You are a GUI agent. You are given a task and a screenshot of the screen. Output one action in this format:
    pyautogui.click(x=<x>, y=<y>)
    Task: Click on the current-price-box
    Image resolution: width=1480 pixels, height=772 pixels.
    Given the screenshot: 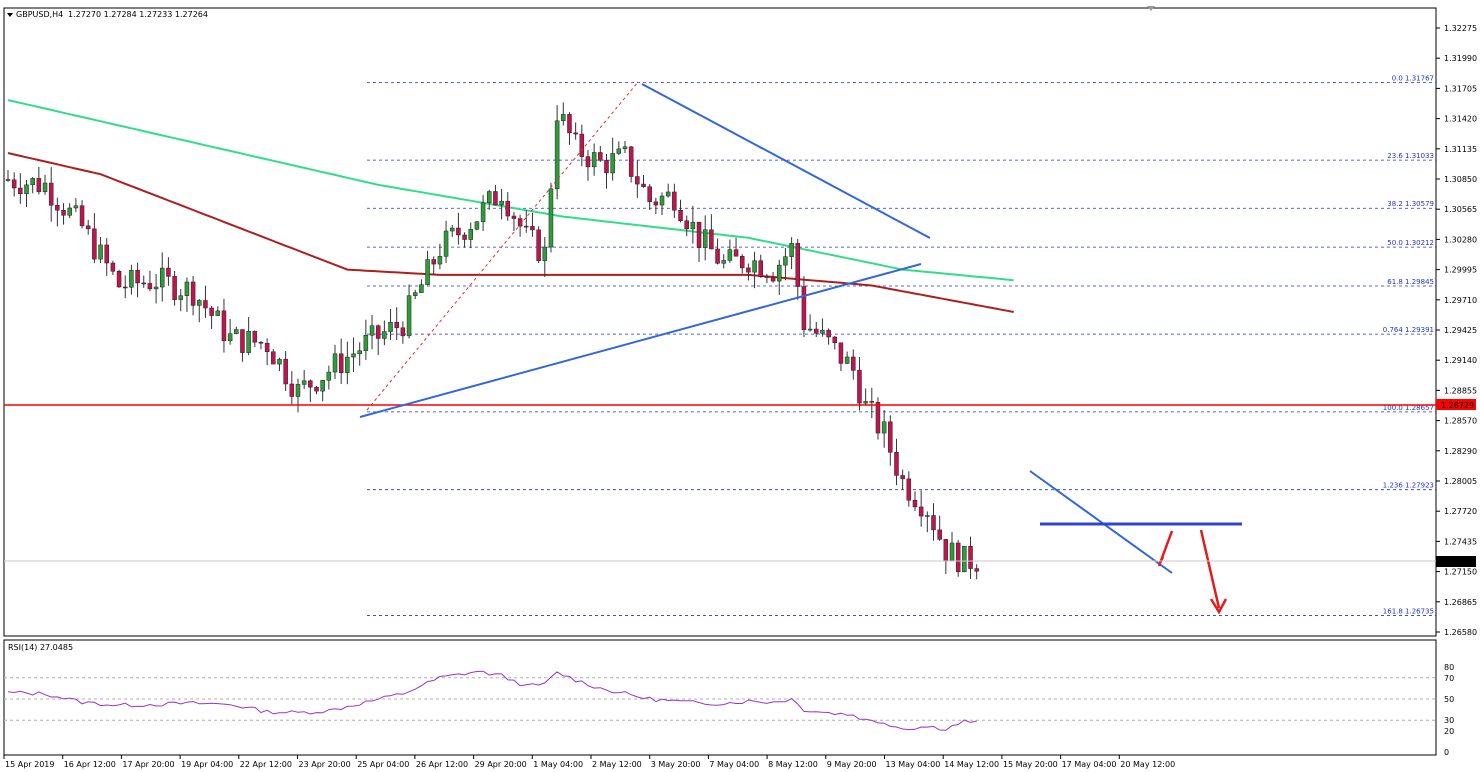 What is the action you would take?
    pyautogui.click(x=1456, y=561)
    